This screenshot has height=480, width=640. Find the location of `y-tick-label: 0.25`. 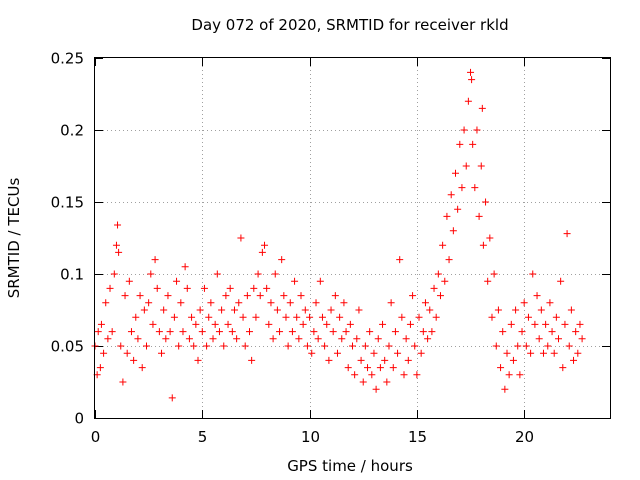

y-tick-label: 0.25 is located at coordinates (67, 59).